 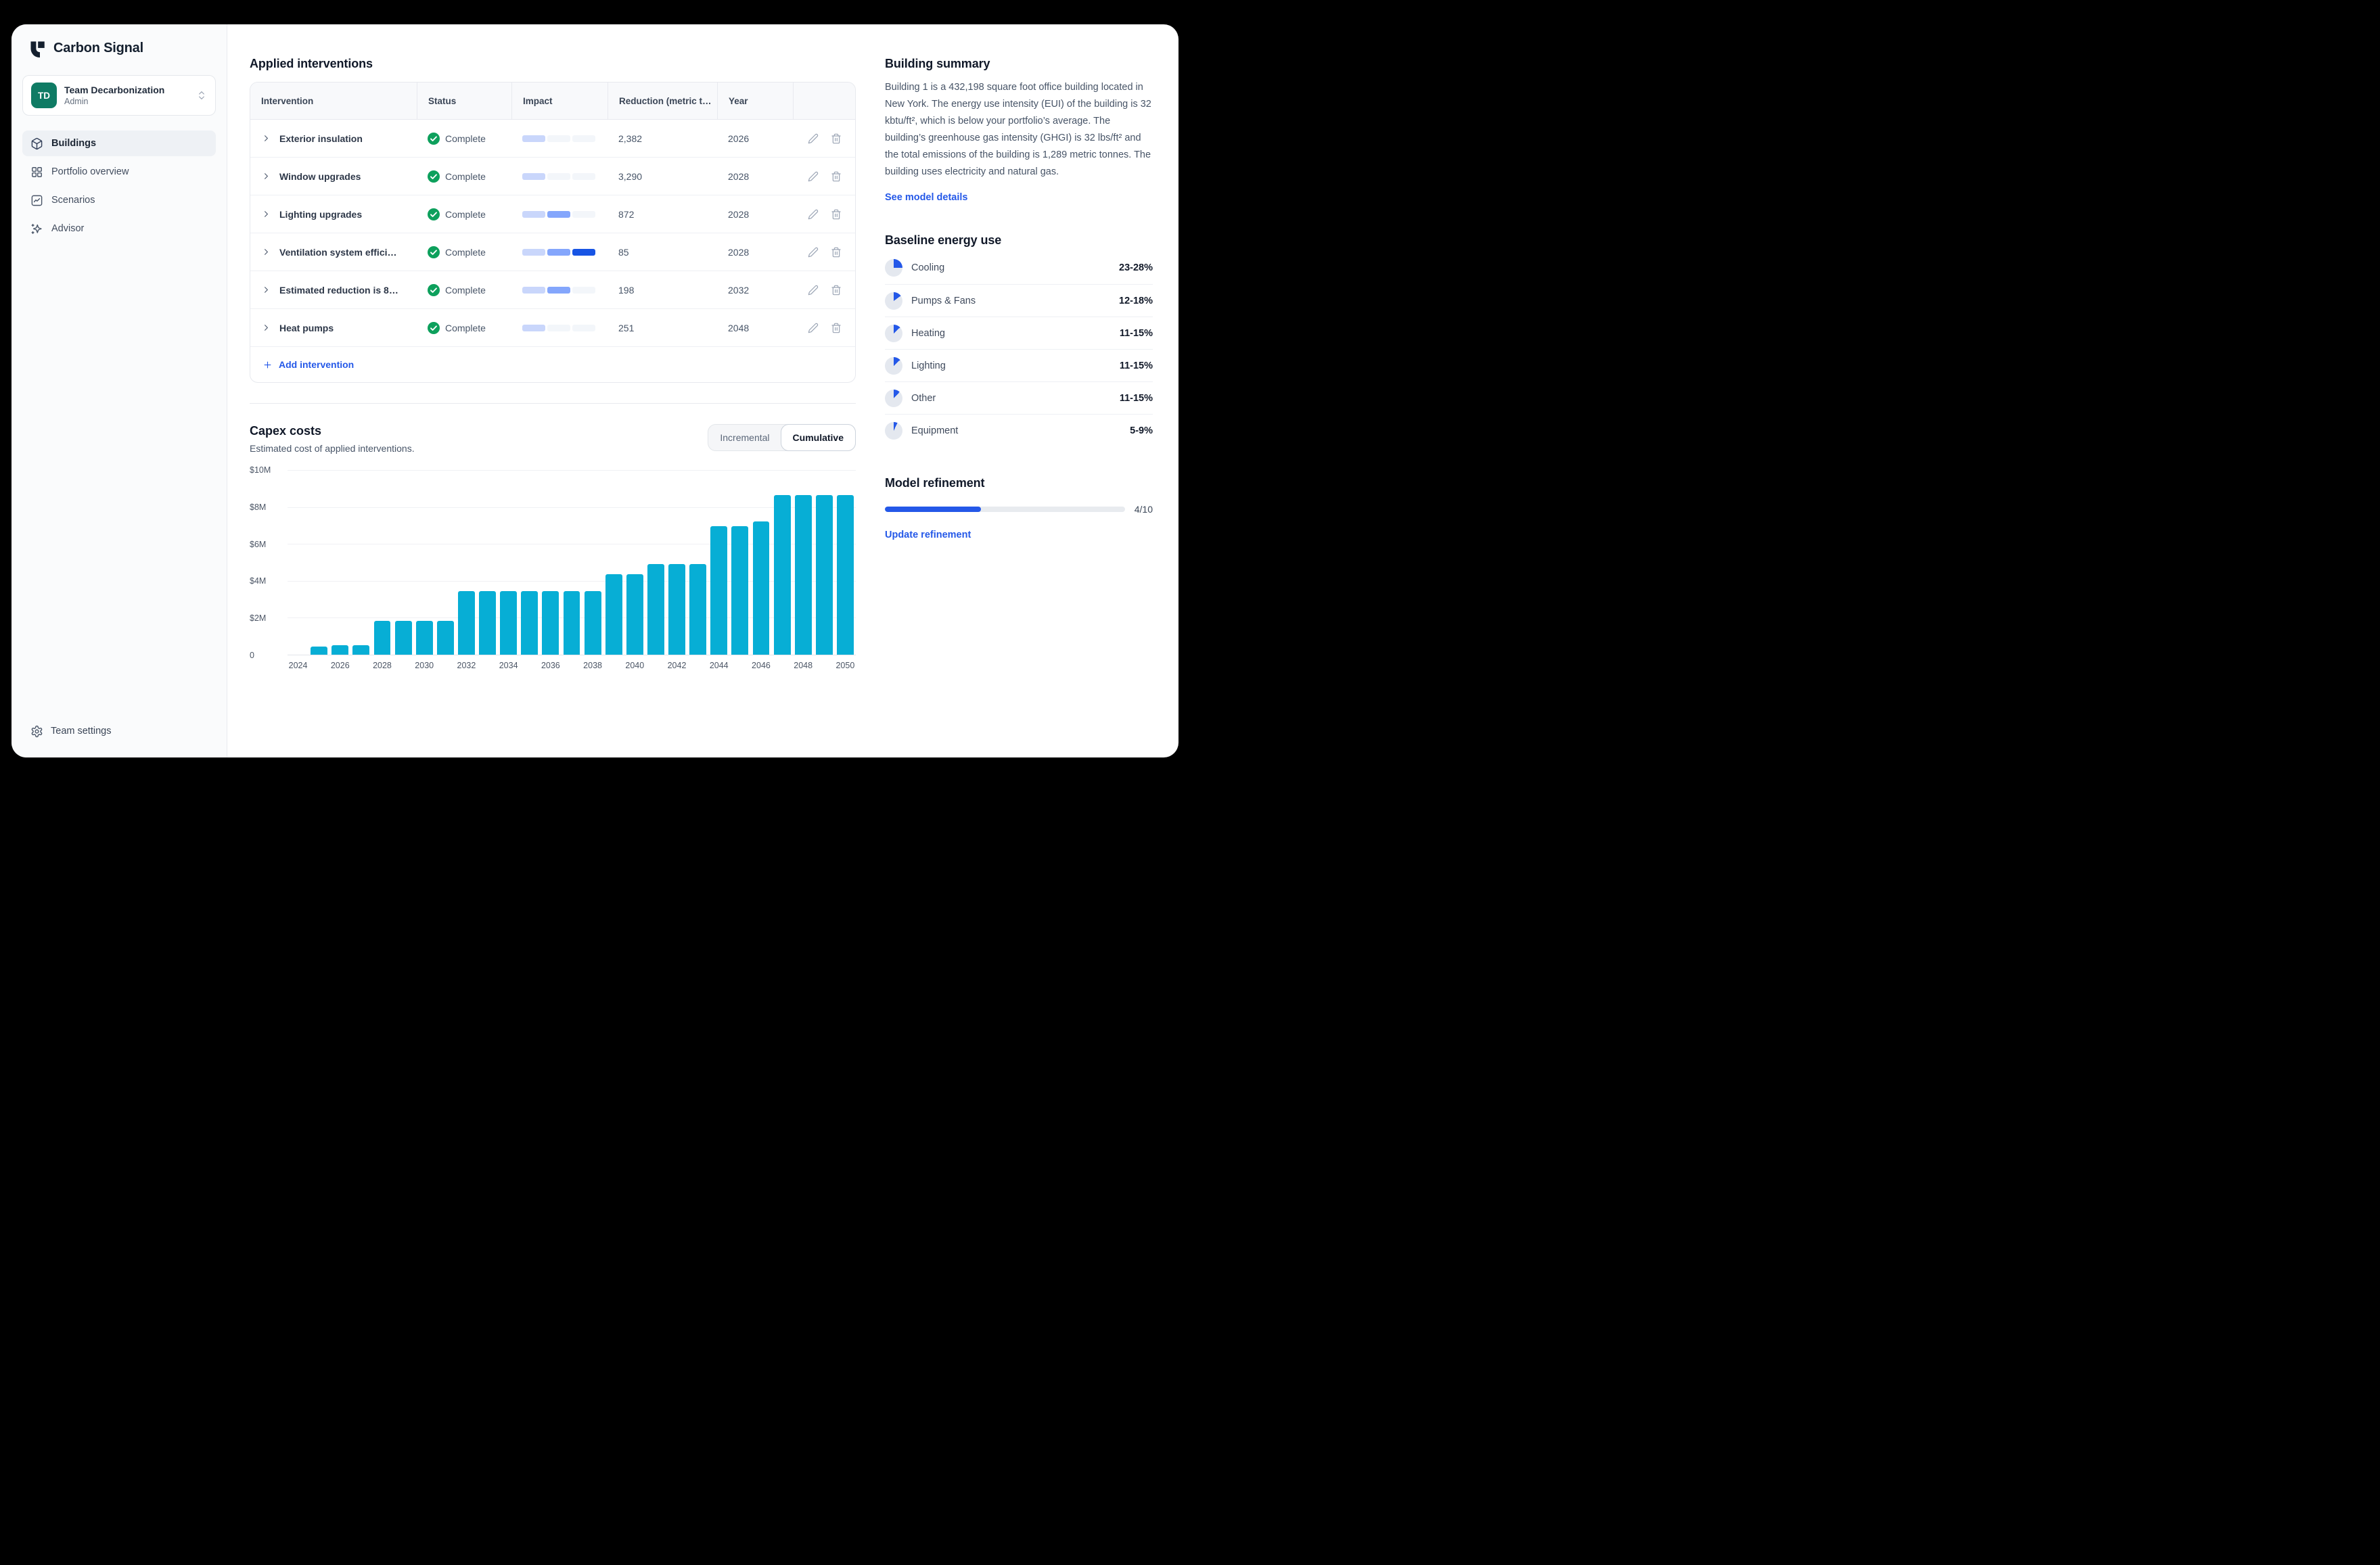 What do you see at coordinates (613, 562) in the screenshot?
I see `bar-2039` at bounding box center [613, 562].